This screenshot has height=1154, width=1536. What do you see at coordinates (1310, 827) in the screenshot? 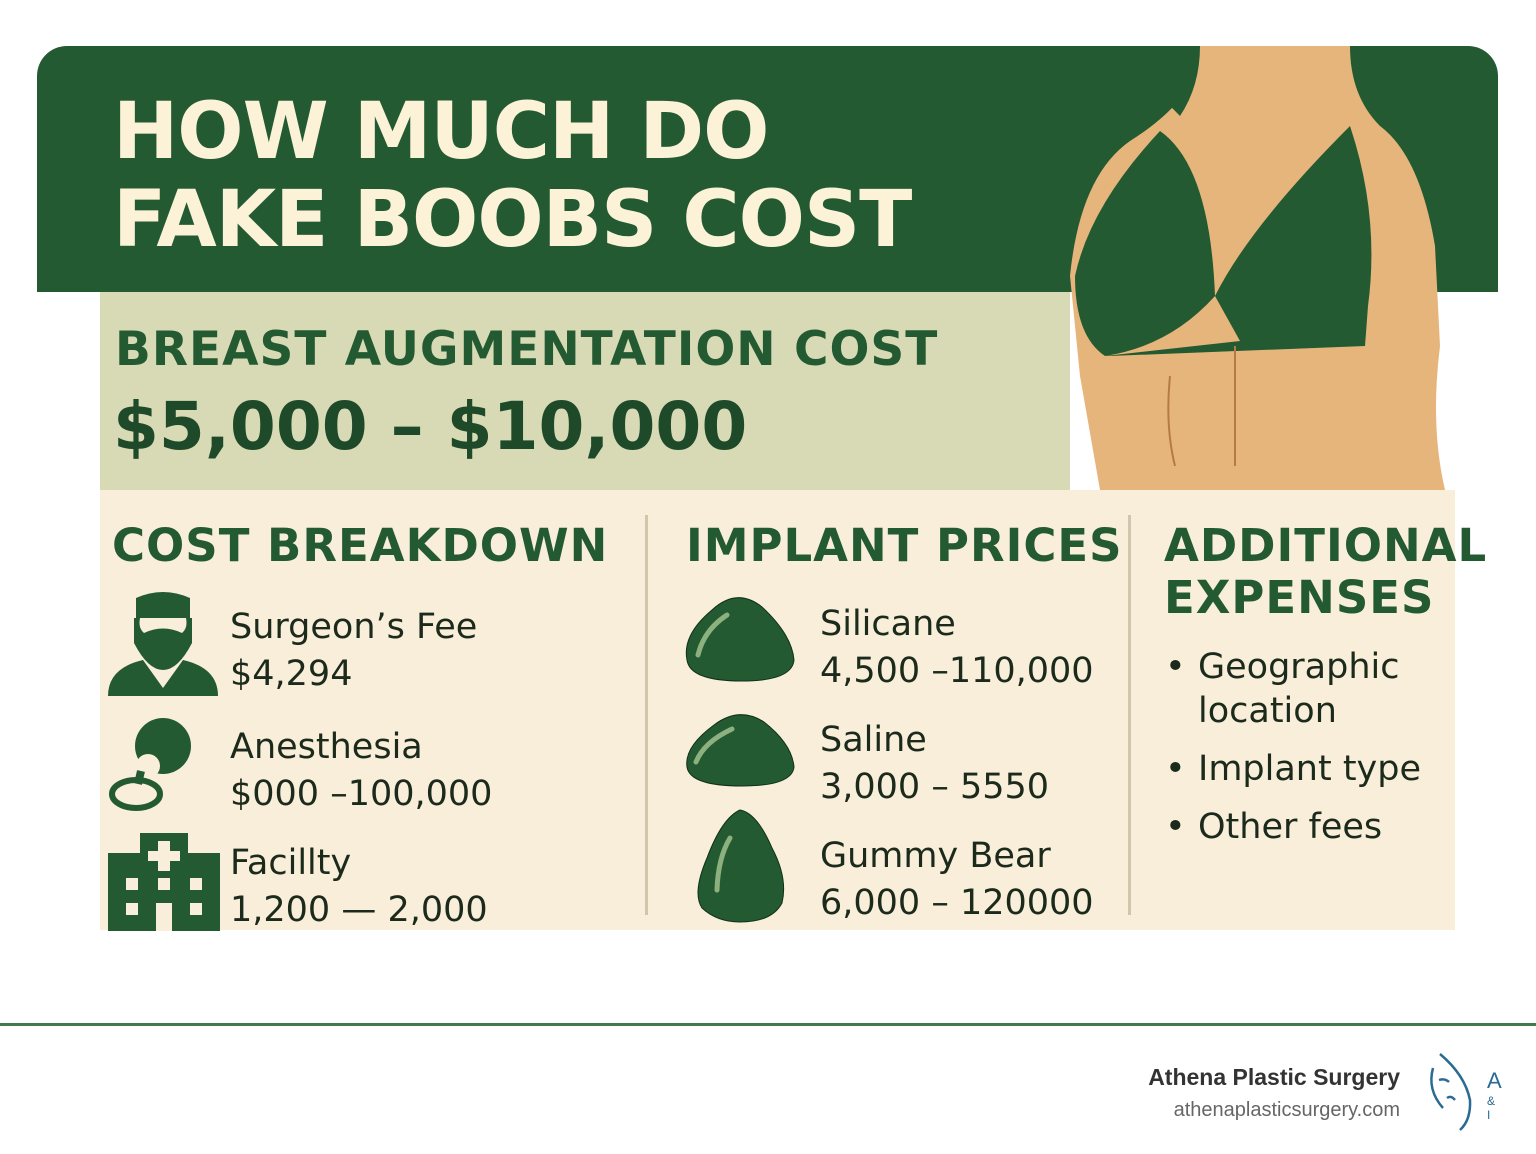
I see `list-item: Other fees` at bounding box center [1310, 827].